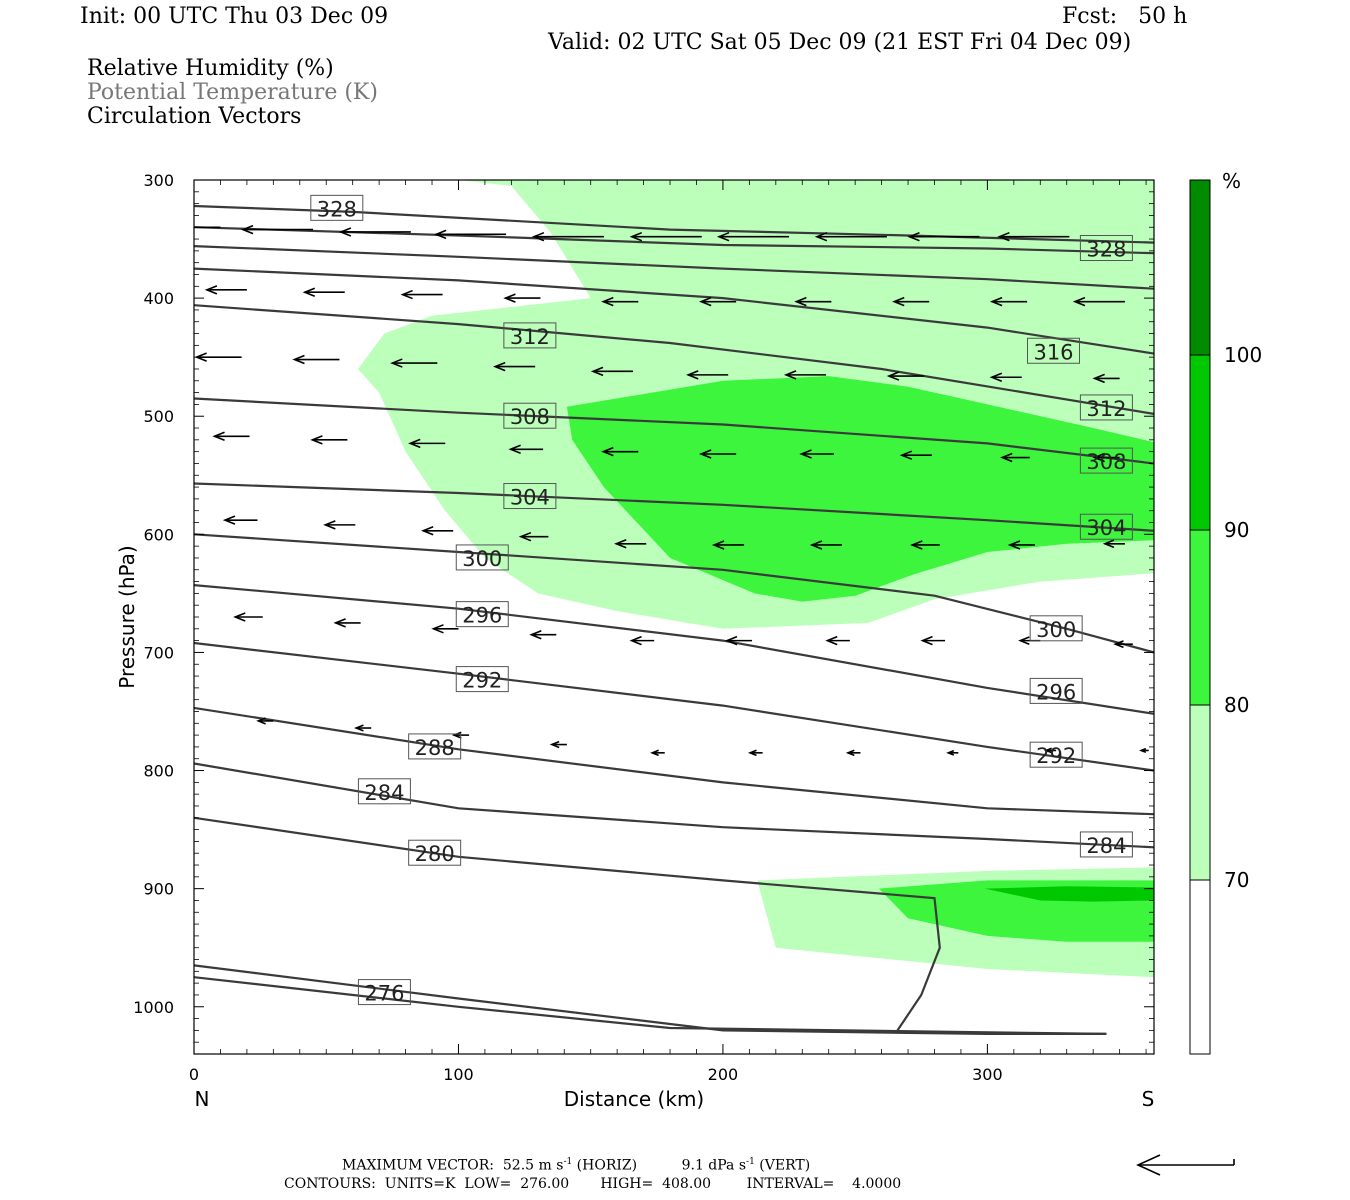 Image resolution: width=1350 pixels, height=1200 pixels. What do you see at coordinates (1236, 530) in the screenshot?
I see `colorbar-tick-label: 90` at bounding box center [1236, 530].